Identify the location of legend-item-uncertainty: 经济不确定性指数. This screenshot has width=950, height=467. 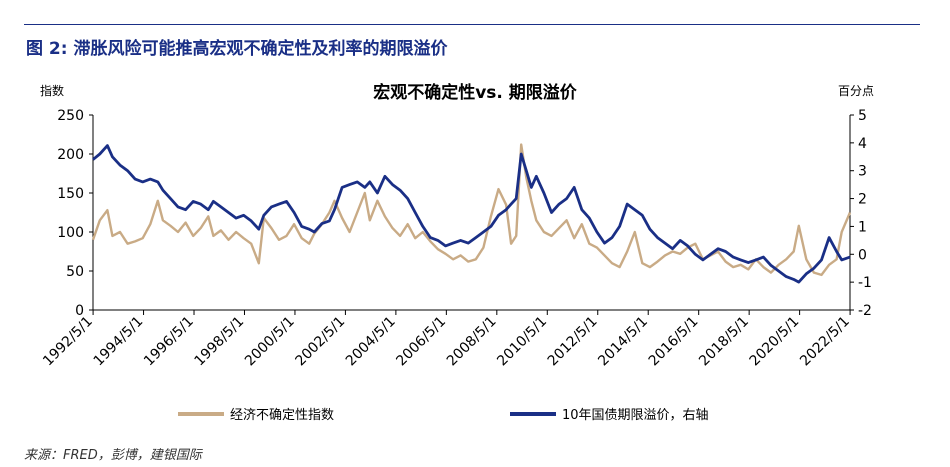
(256, 413).